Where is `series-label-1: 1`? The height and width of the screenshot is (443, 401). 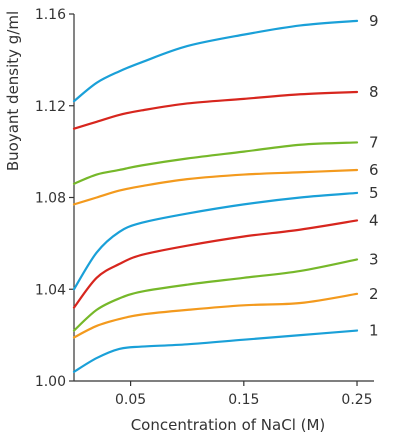
series-label-1: 1 is located at coordinates (374, 331).